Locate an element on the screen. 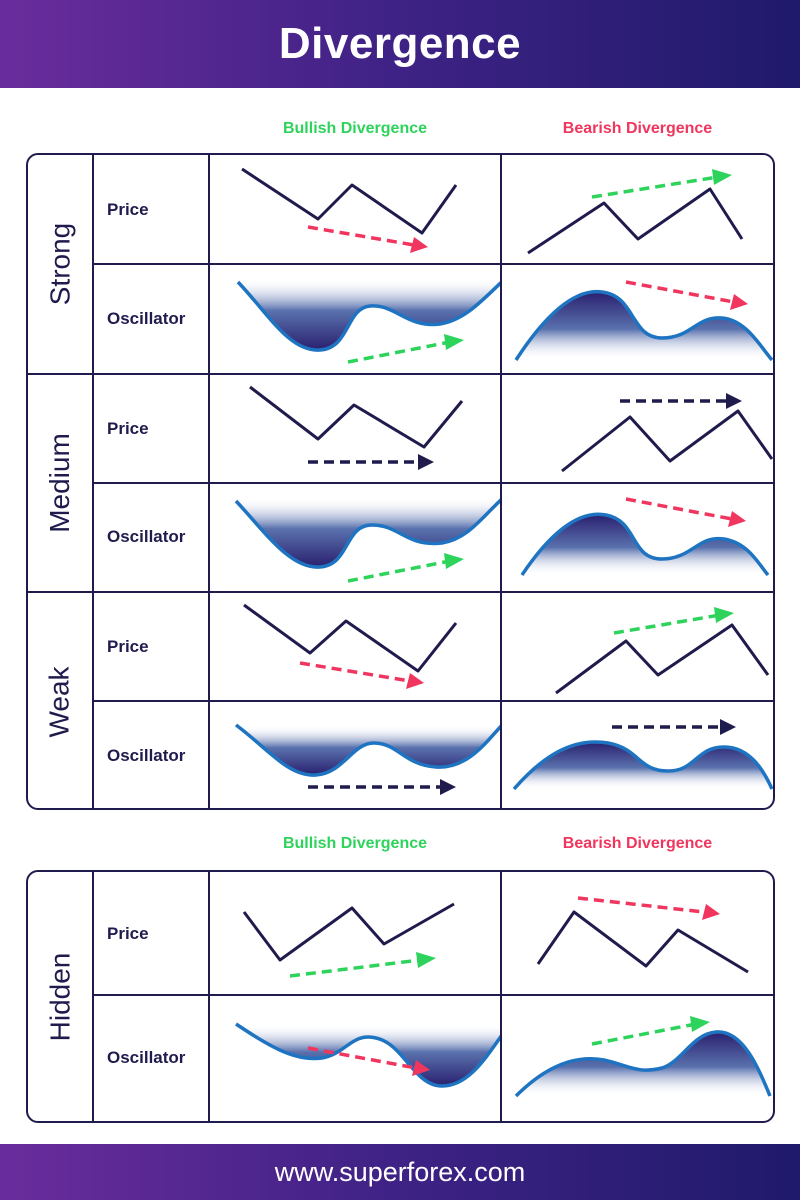  hidden-bullish-price is located at coordinates (355, 933).